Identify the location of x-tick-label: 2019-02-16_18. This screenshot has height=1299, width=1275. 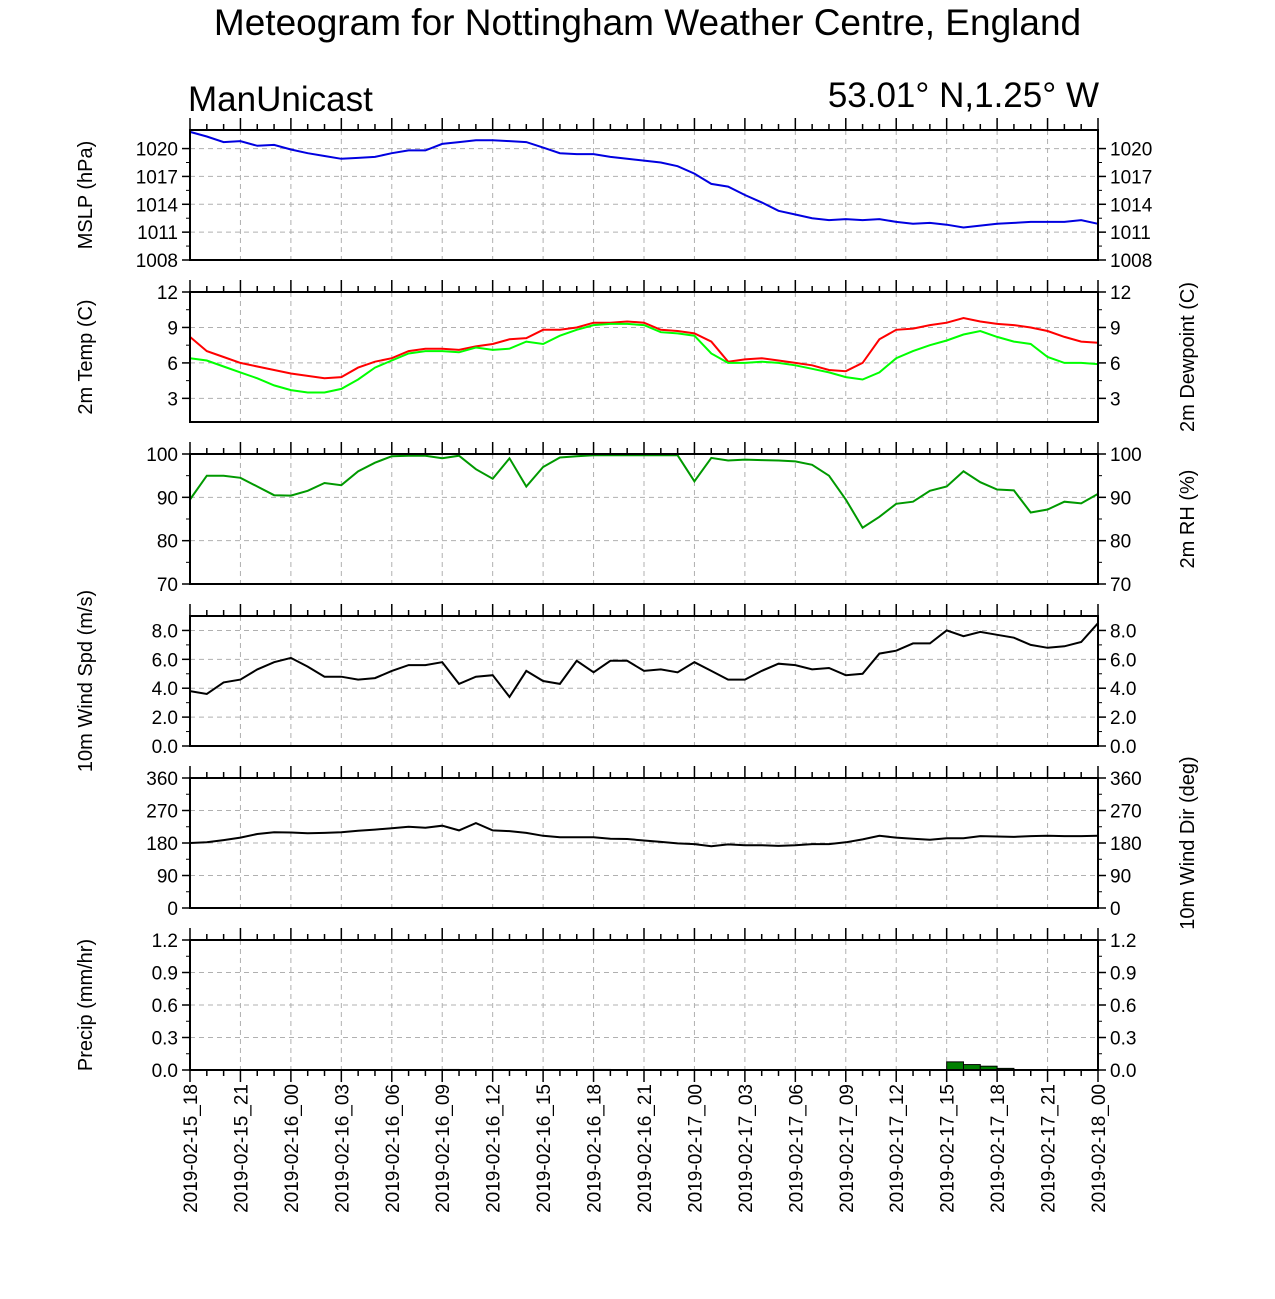
(595, 1148).